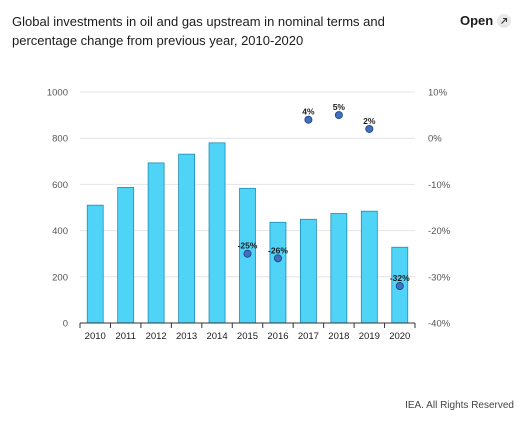 This screenshot has height=422, width=528. What do you see at coordinates (439, 231) in the screenshot?
I see `right-axis-tick-label: -20%` at bounding box center [439, 231].